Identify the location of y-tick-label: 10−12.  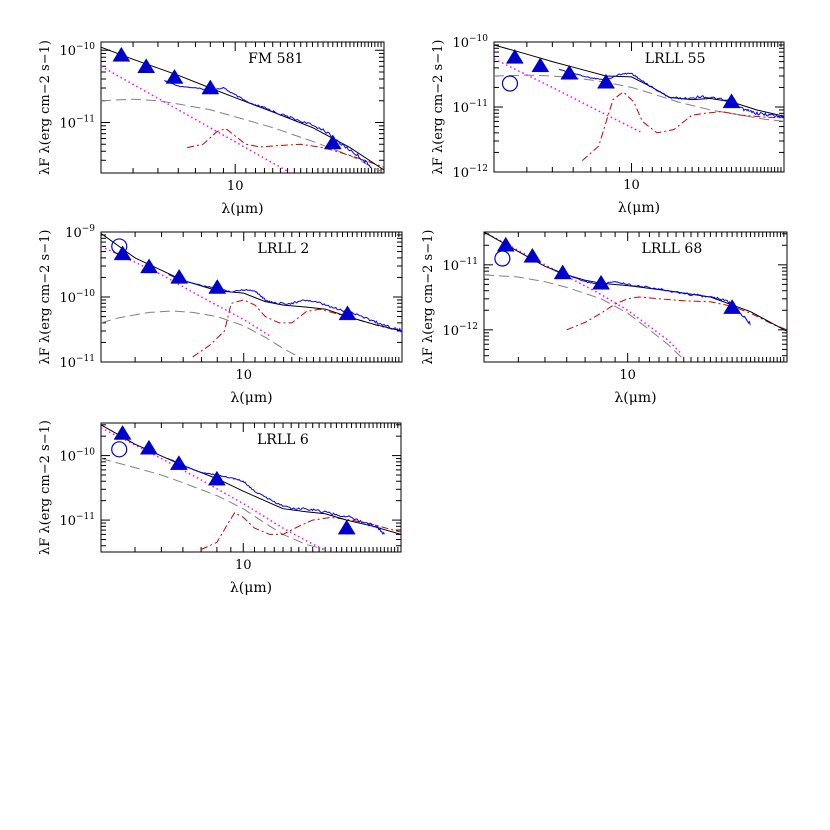
(460, 330).